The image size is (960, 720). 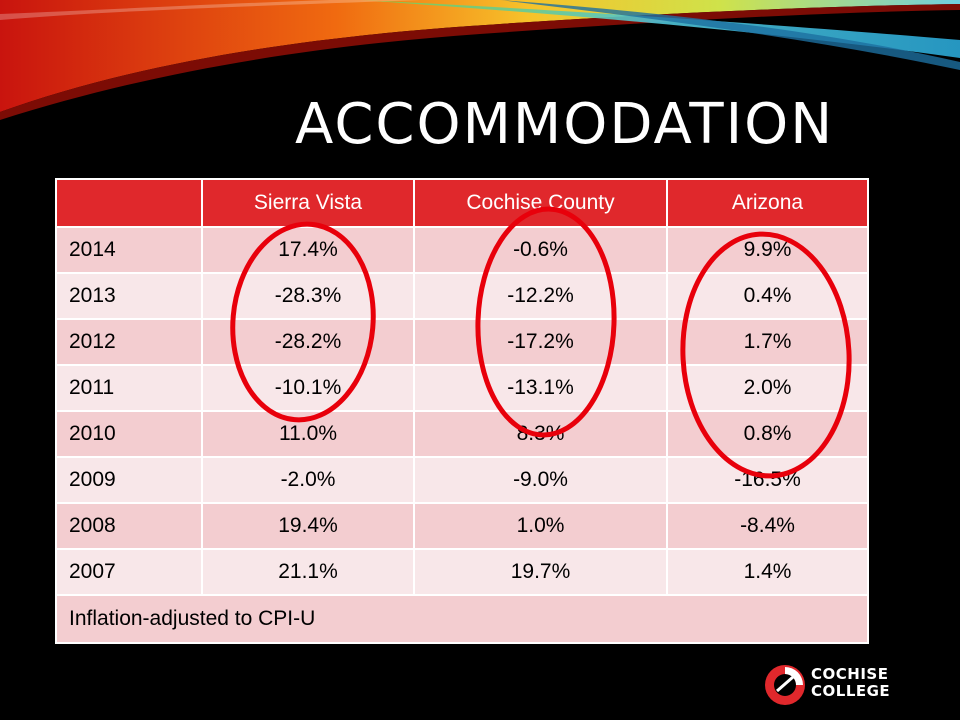 What do you see at coordinates (308, 480) in the screenshot?
I see `sierra-vista-cell: -2.0%` at bounding box center [308, 480].